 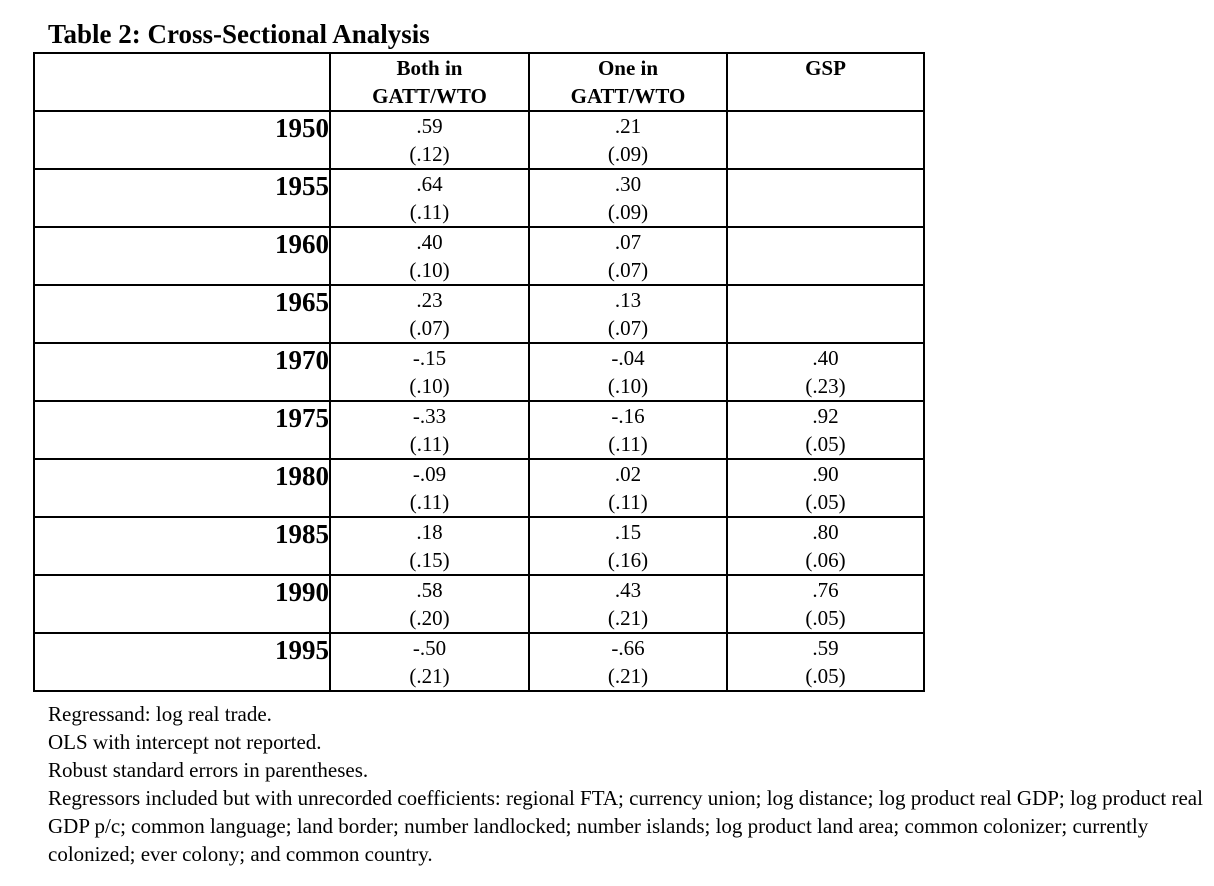 I want to click on table-row: 1960 .40 (.10) .07 (.07), so click(x=479, y=256).